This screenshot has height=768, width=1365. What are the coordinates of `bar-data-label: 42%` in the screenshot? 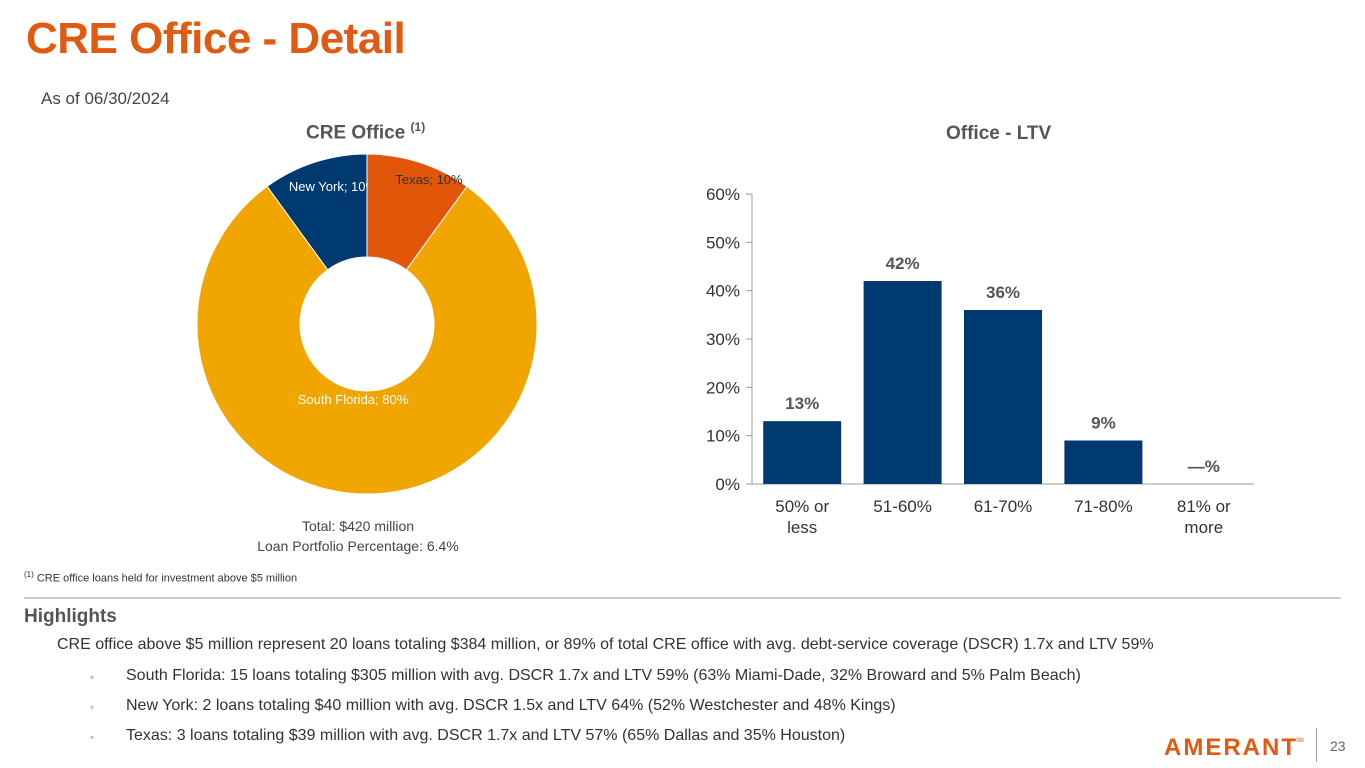 It's located at (903, 263).